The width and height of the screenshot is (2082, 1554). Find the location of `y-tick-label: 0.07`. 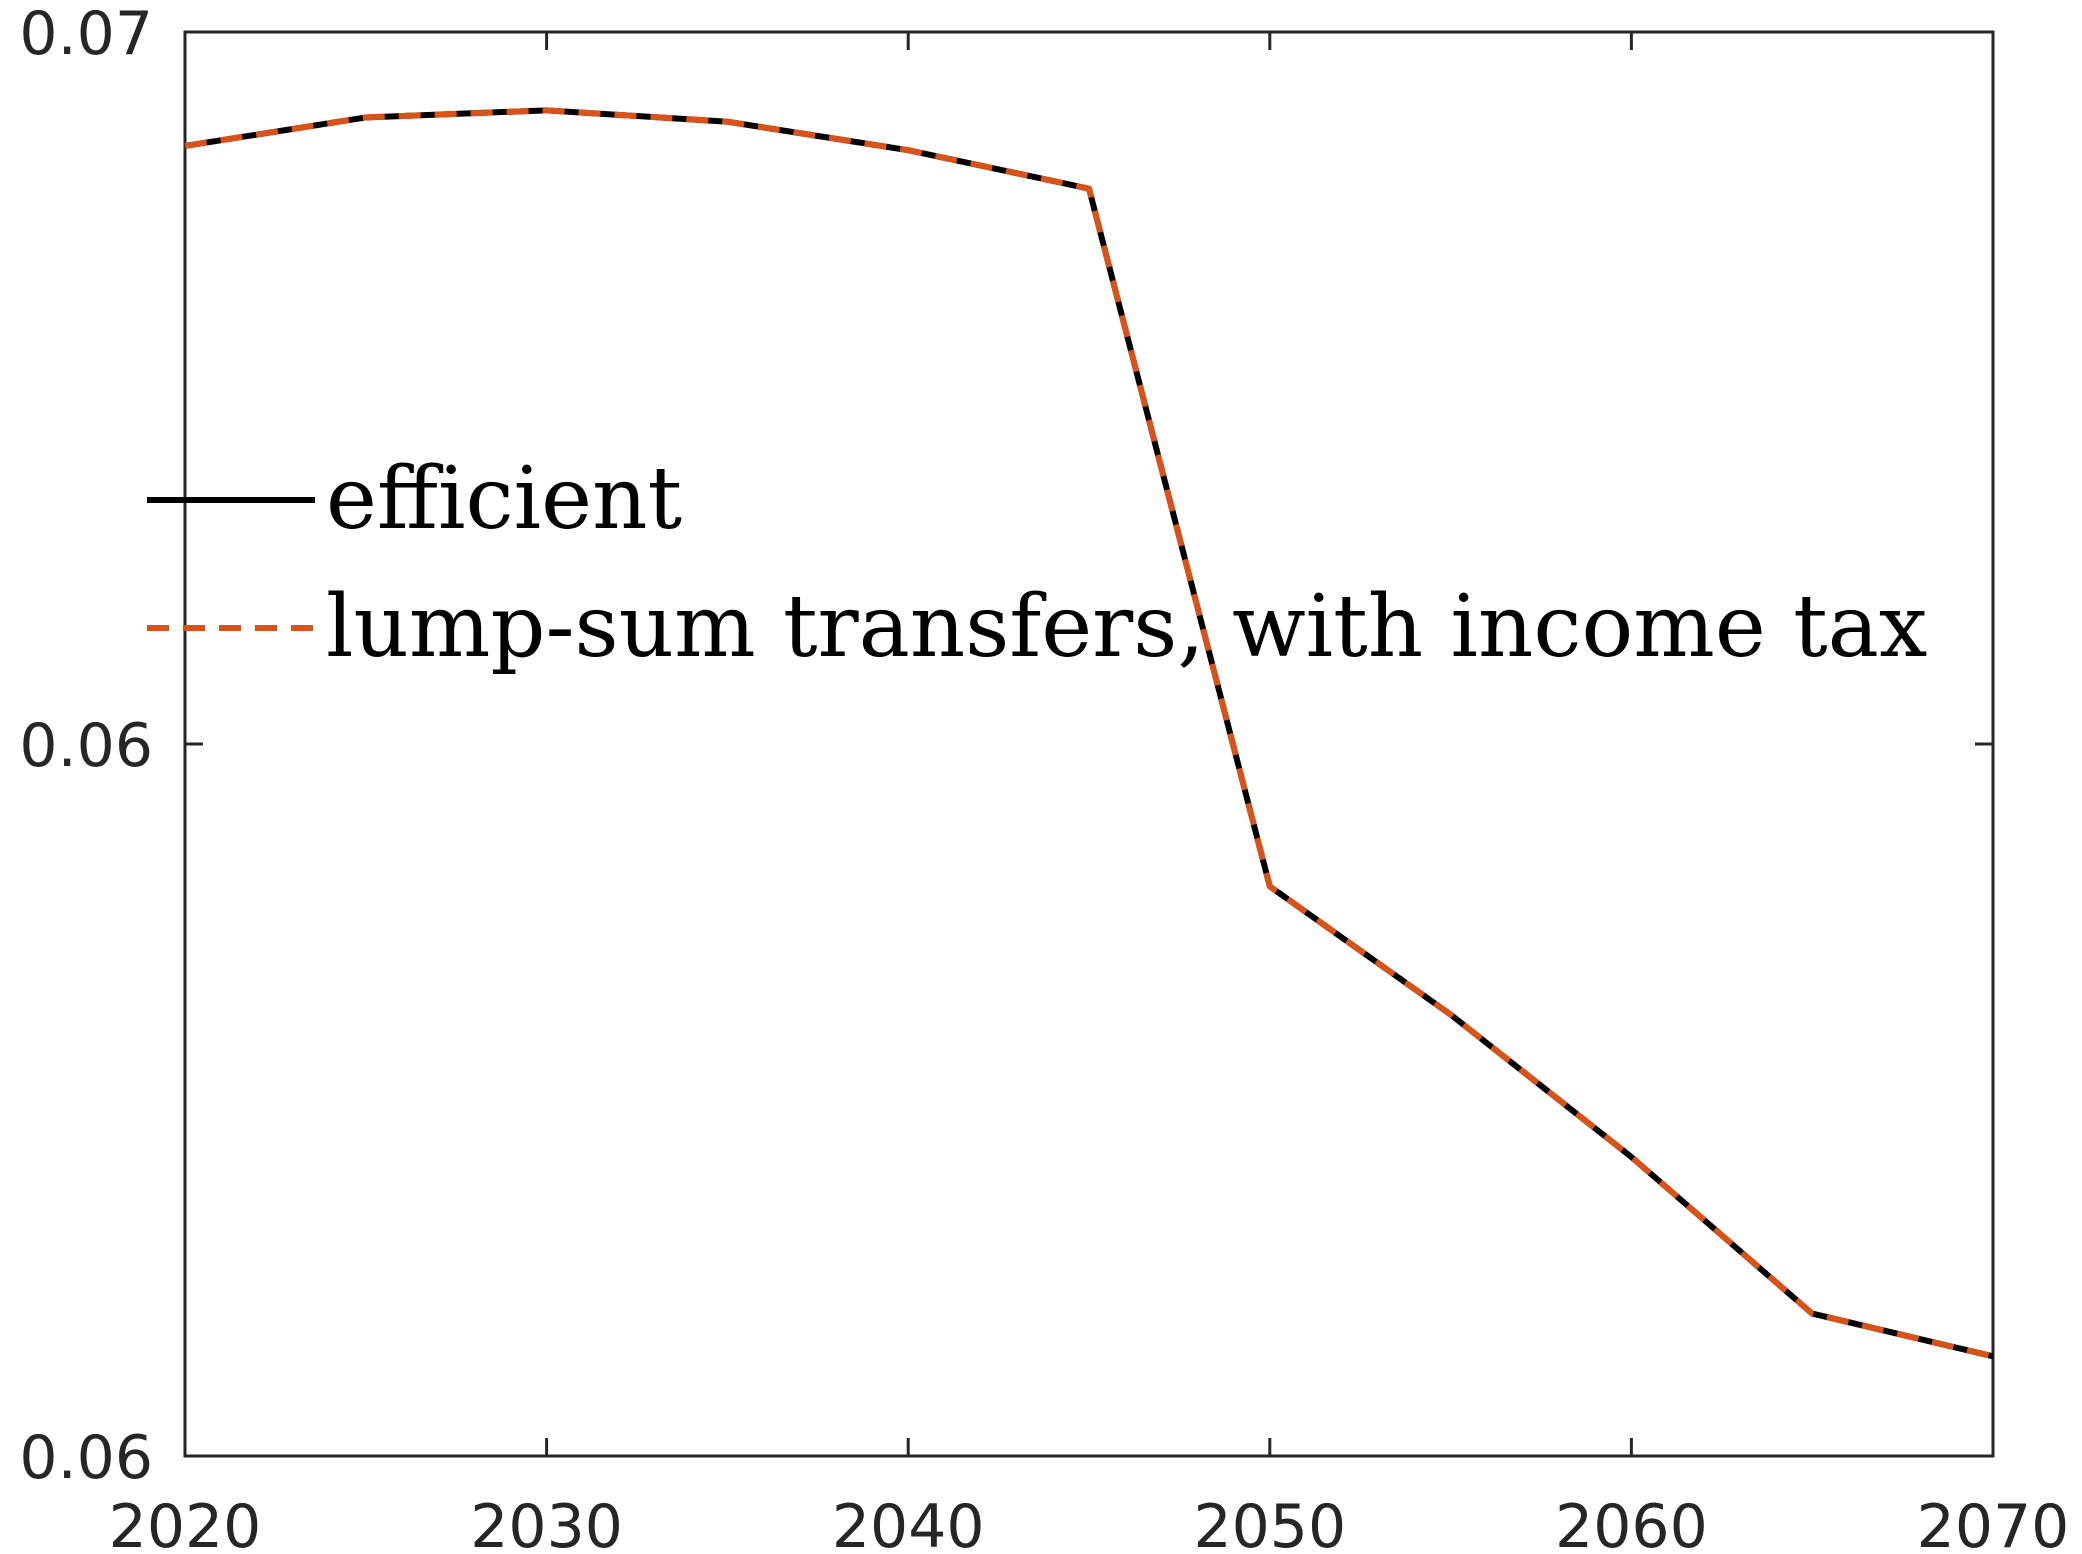

y-tick-label: 0.07 is located at coordinates (86, 34).